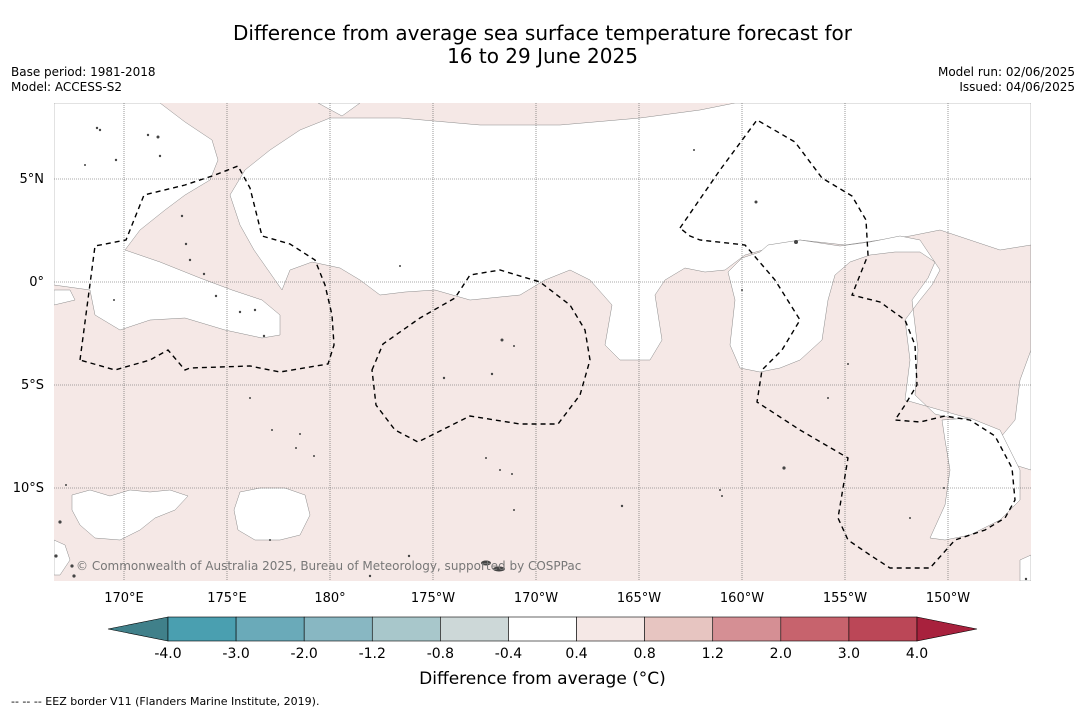 This screenshot has height=713, width=1085. I want to click on title-line-2: 16 to 29 June 2025, so click(542, 56).